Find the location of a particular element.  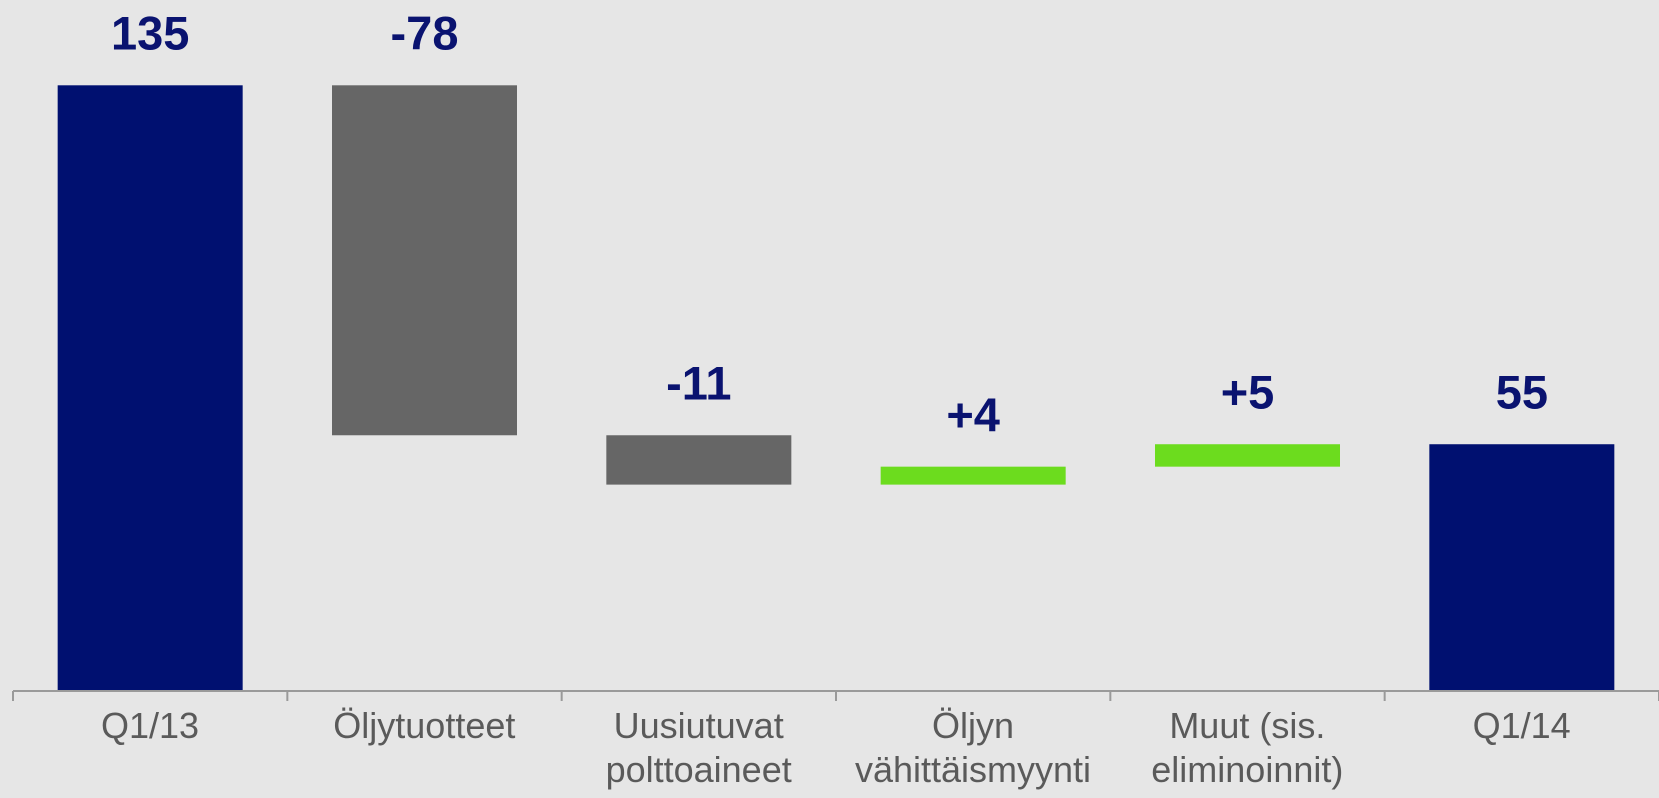

value-label: +4 is located at coordinates (973, 414).